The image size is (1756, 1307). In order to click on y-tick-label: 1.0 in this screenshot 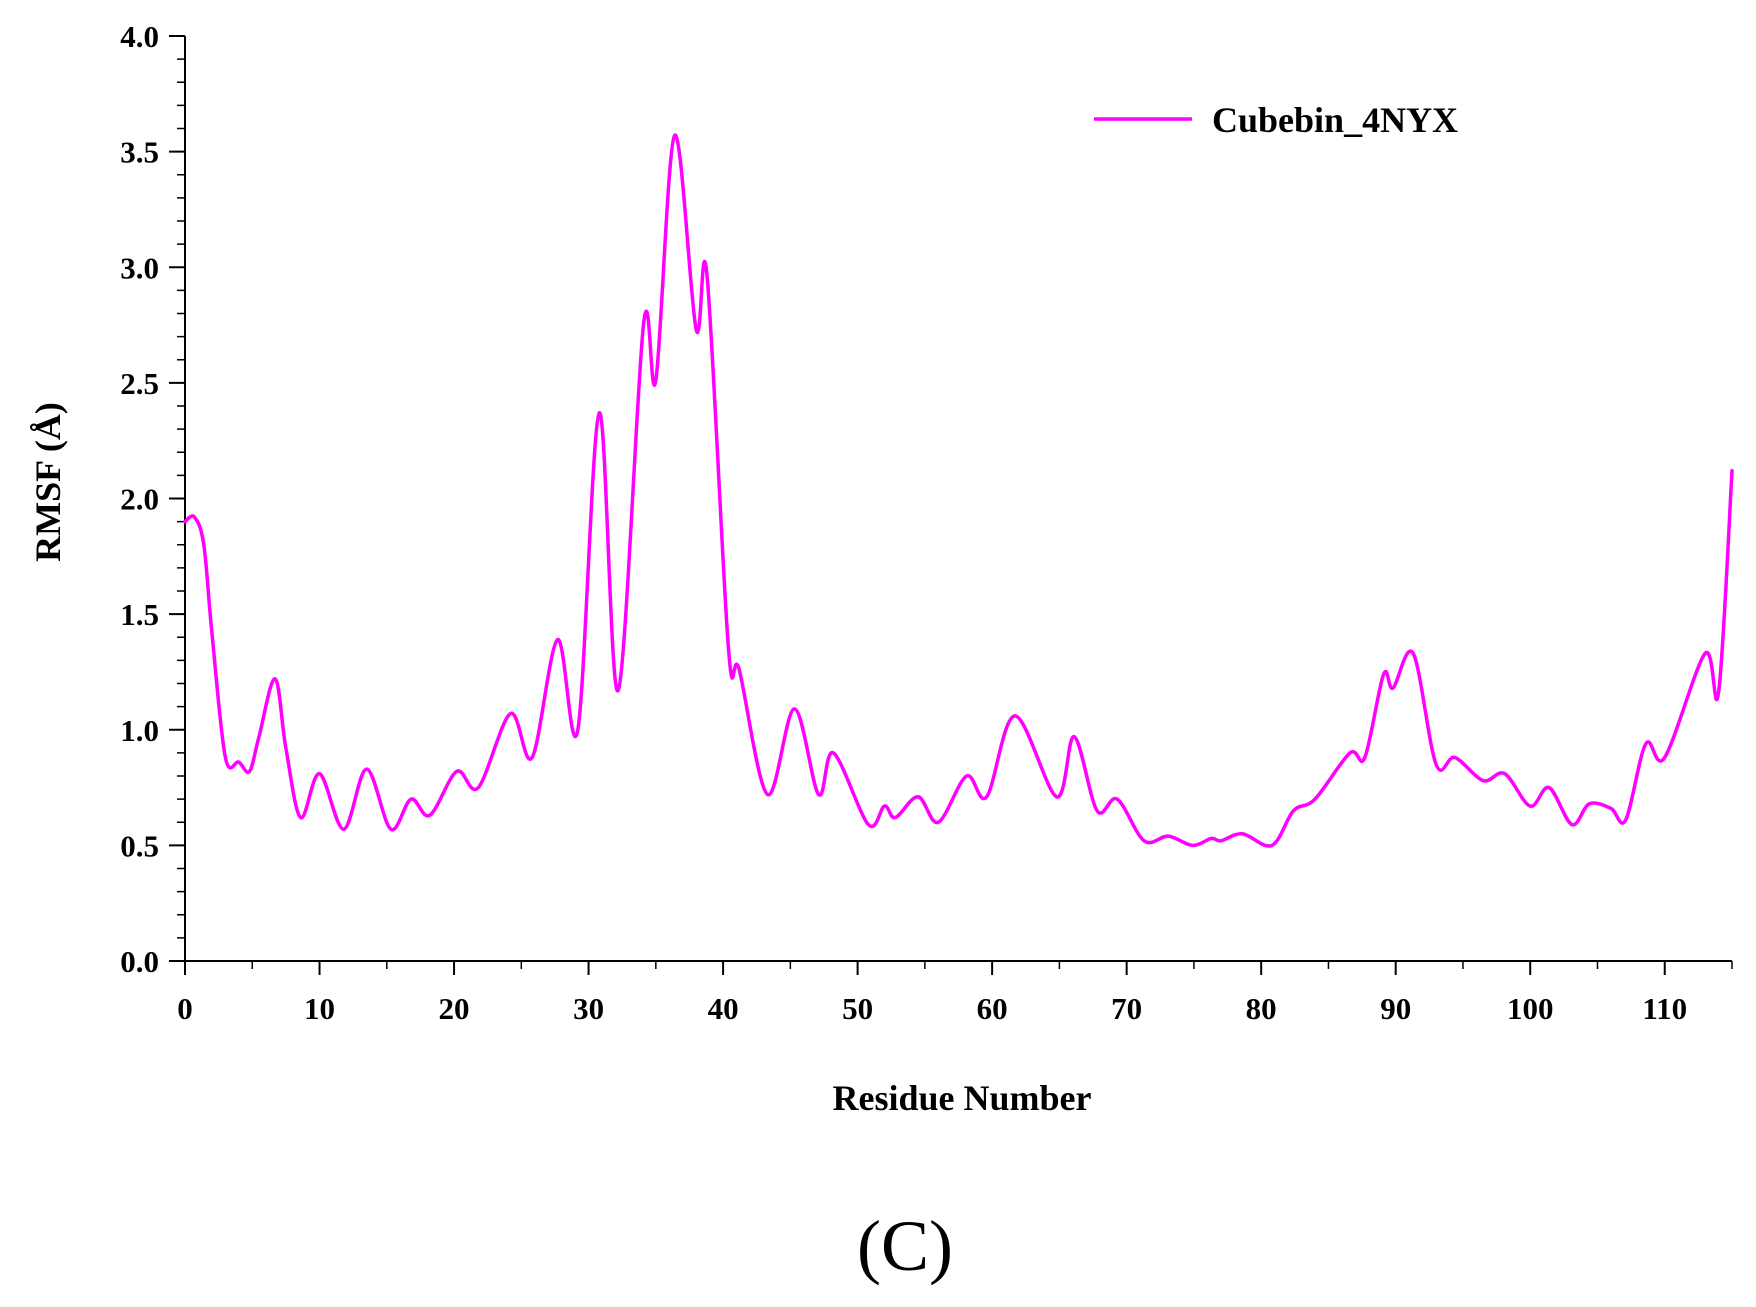, I will do `click(139, 730)`.